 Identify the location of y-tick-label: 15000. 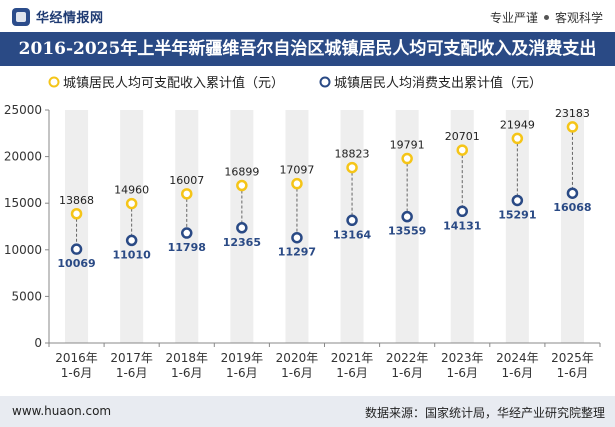
(23, 203).